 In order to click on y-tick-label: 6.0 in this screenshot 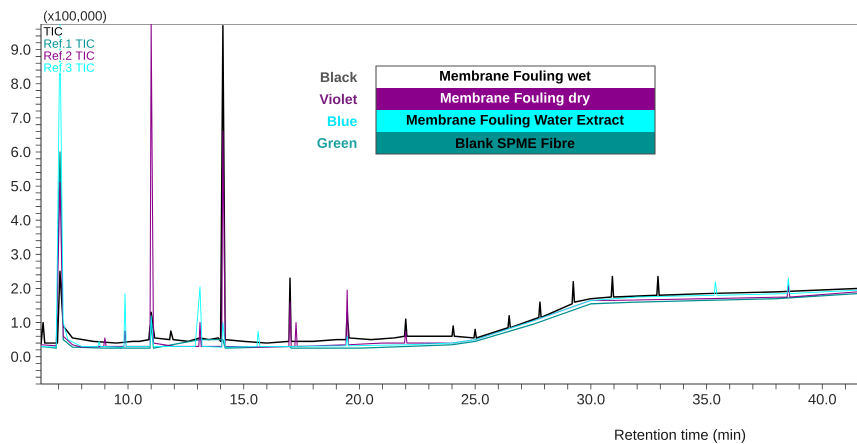, I will do `click(20, 152)`.